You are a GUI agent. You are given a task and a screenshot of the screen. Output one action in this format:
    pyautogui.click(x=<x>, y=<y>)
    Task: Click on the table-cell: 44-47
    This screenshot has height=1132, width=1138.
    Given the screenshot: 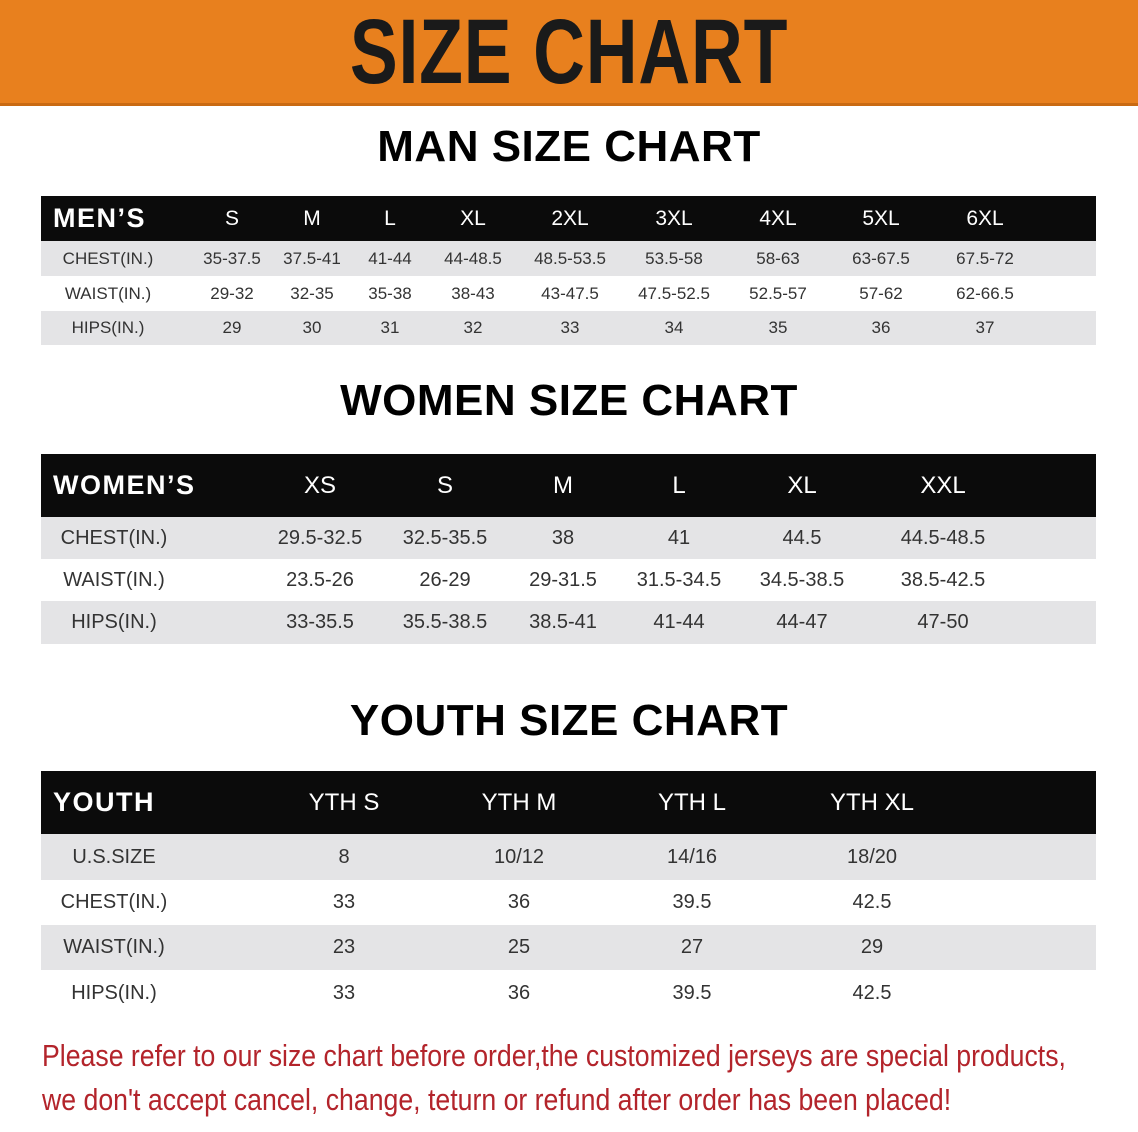 What is the action you would take?
    pyautogui.click(x=802, y=622)
    